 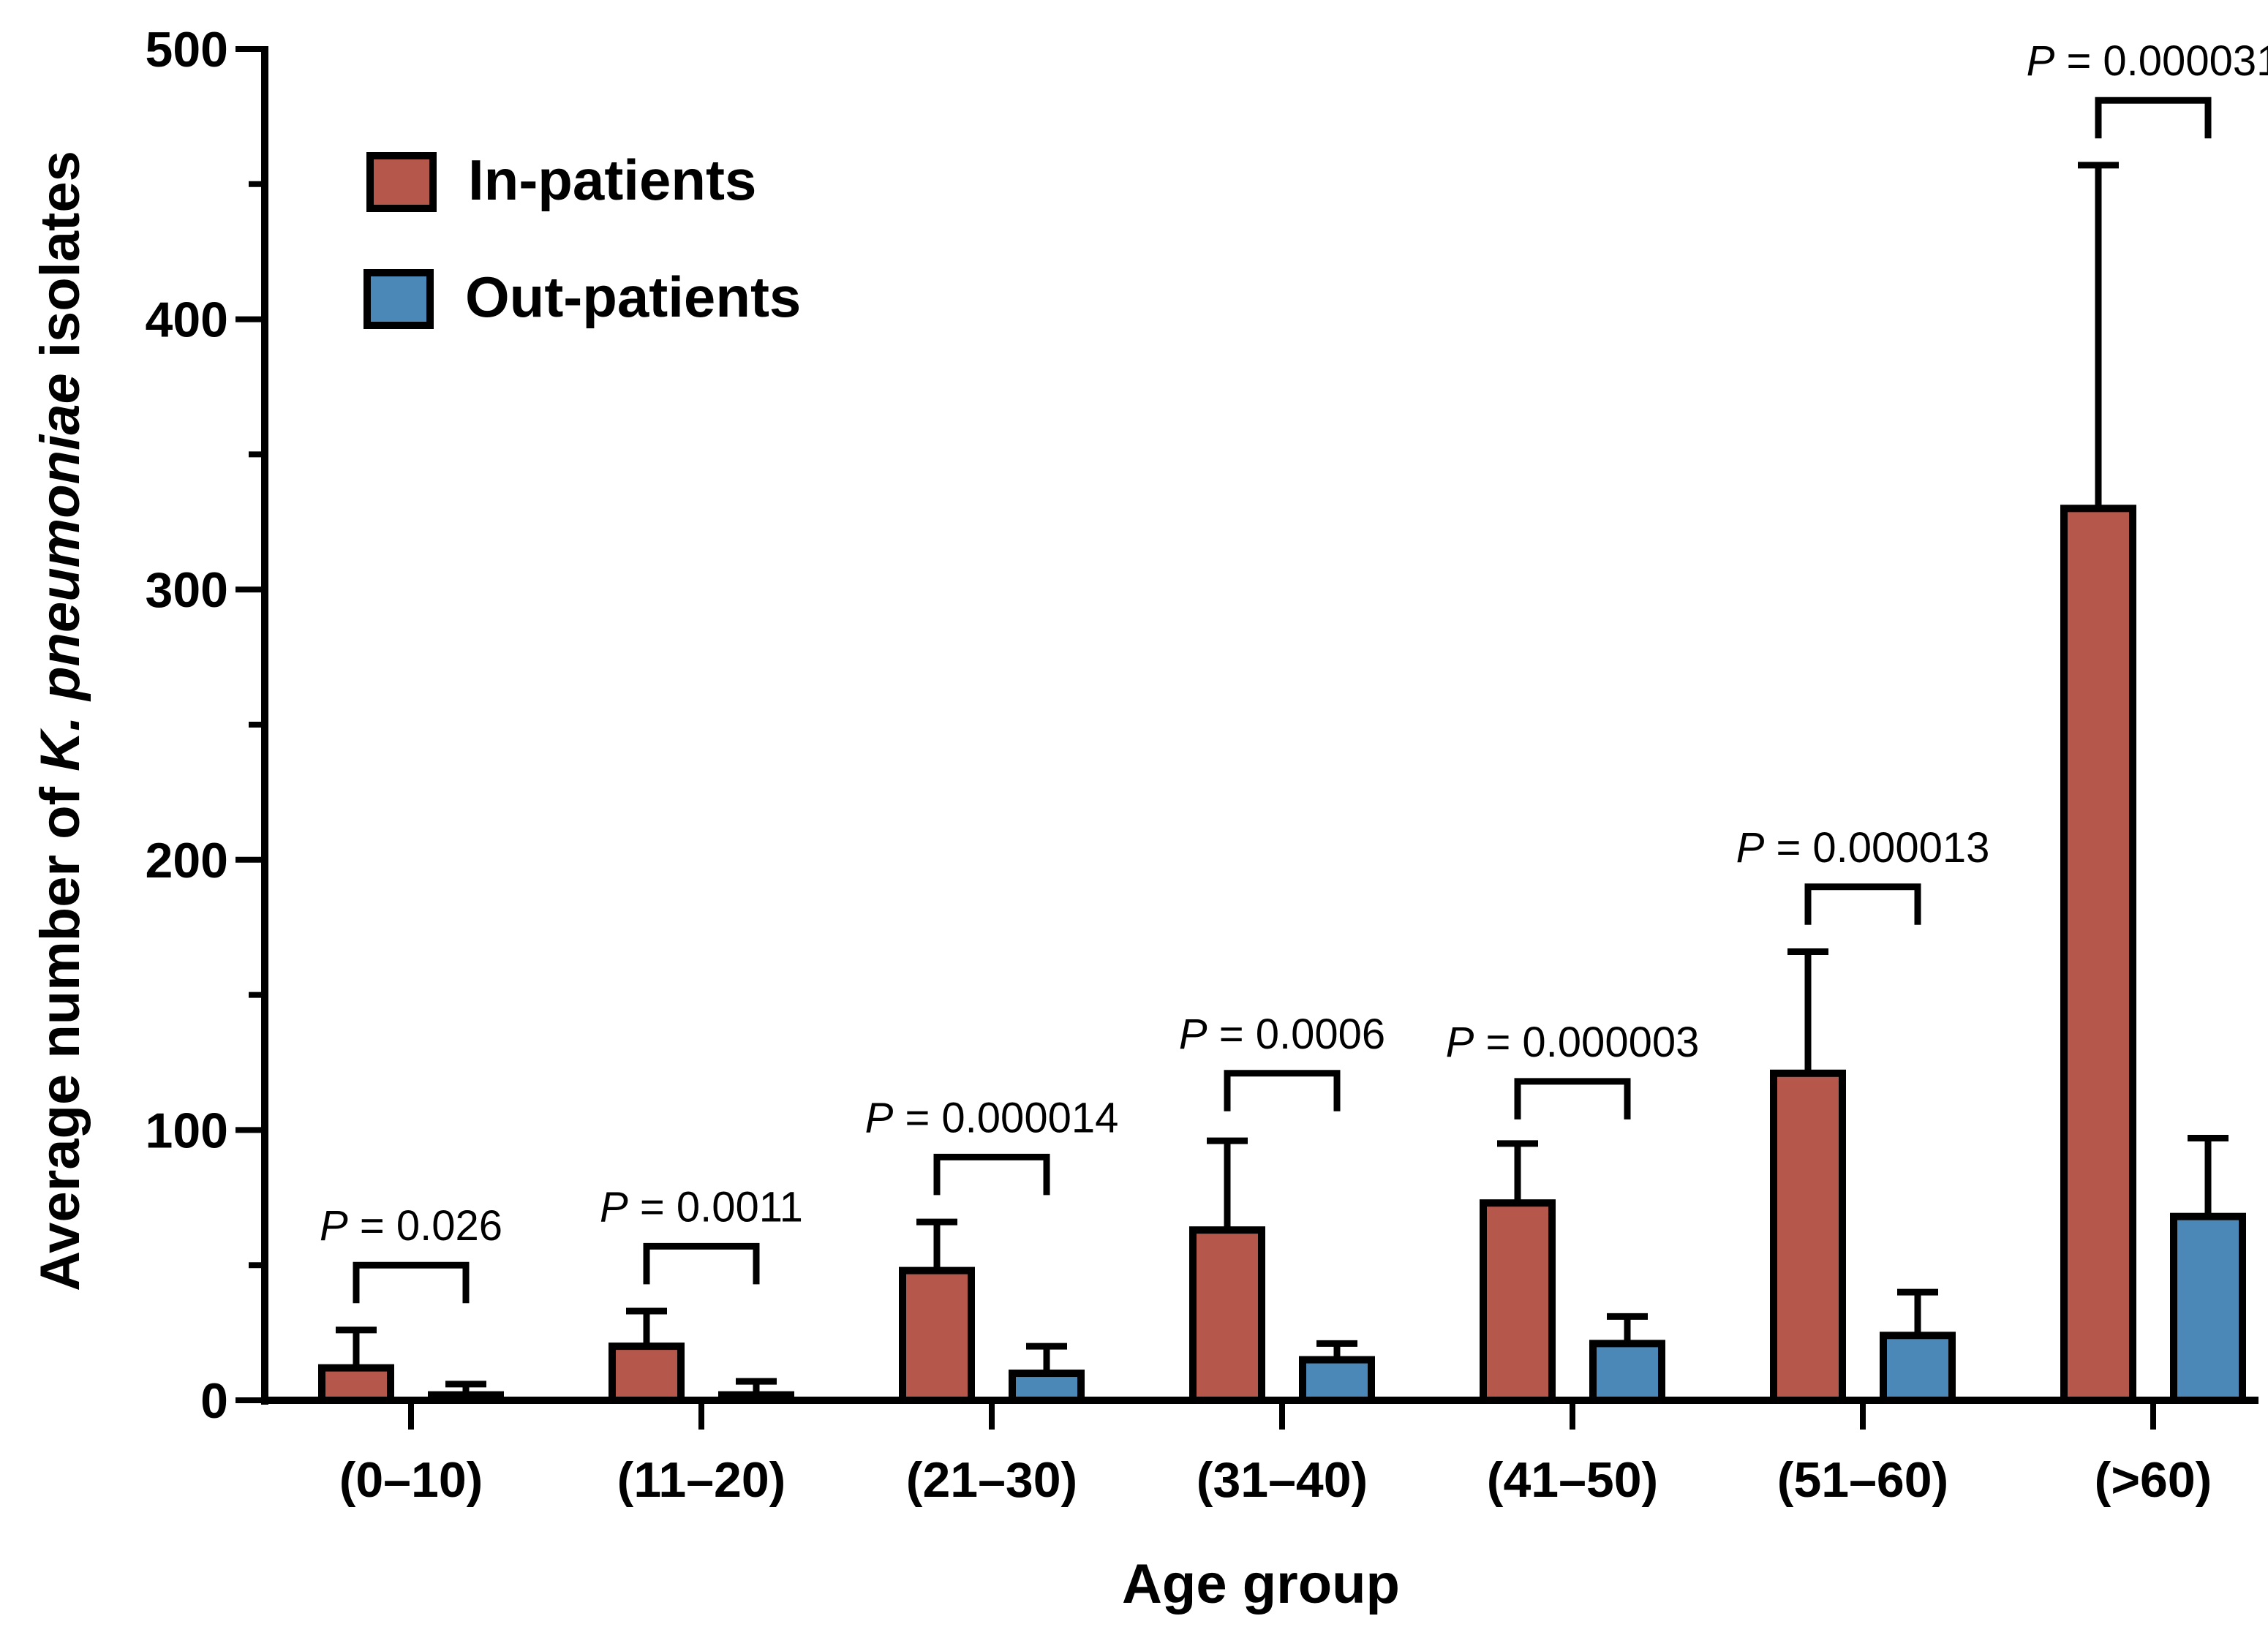 I want to click on p-value-label-3: P = 0.0006, so click(x=1282, y=1034).